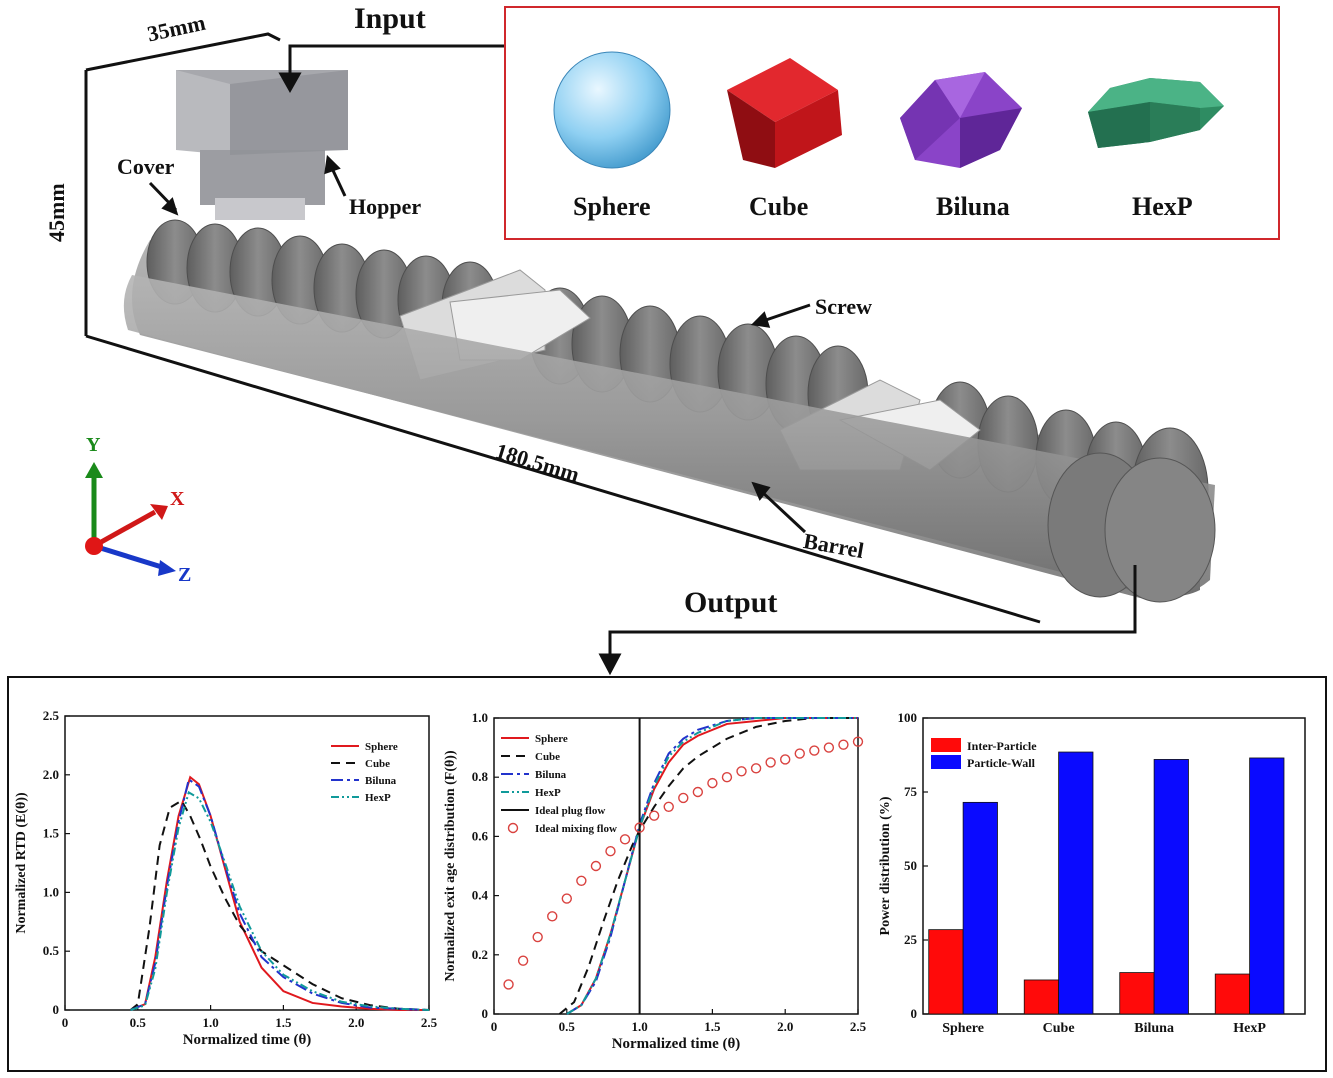 The width and height of the screenshot is (1333, 1078). I want to click on x-tick-label: Biluna, so click(1154, 1028).